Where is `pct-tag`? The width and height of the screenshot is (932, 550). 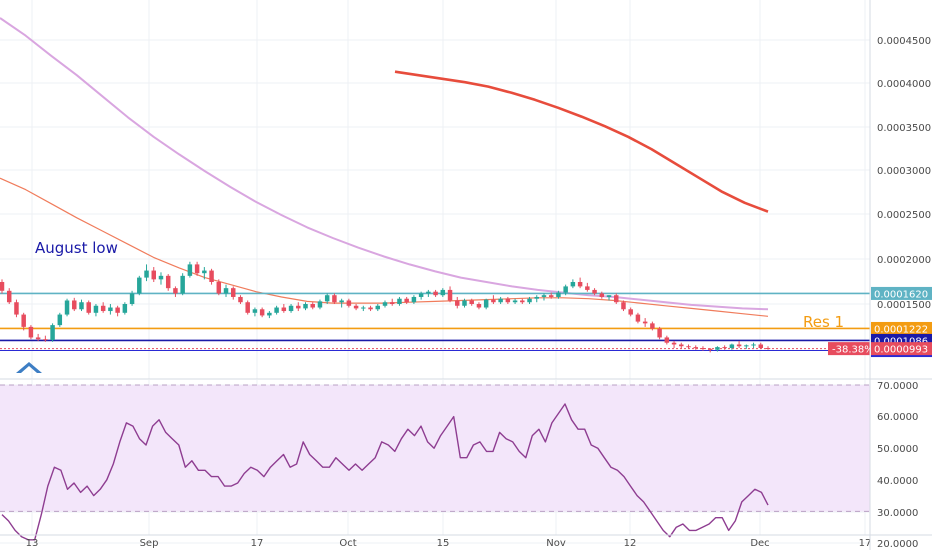
pct-tag is located at coordinates (849, 349).